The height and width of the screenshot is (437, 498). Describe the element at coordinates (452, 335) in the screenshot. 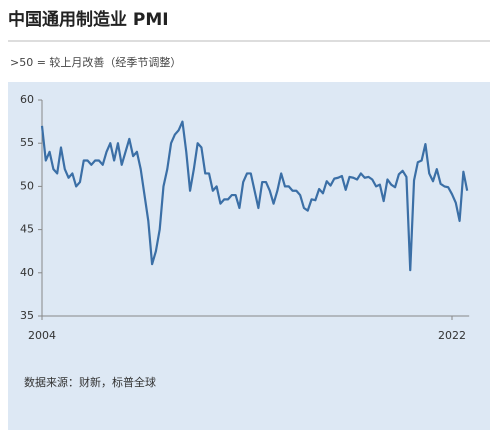

I see `x-tick-label: 2022` at that location.